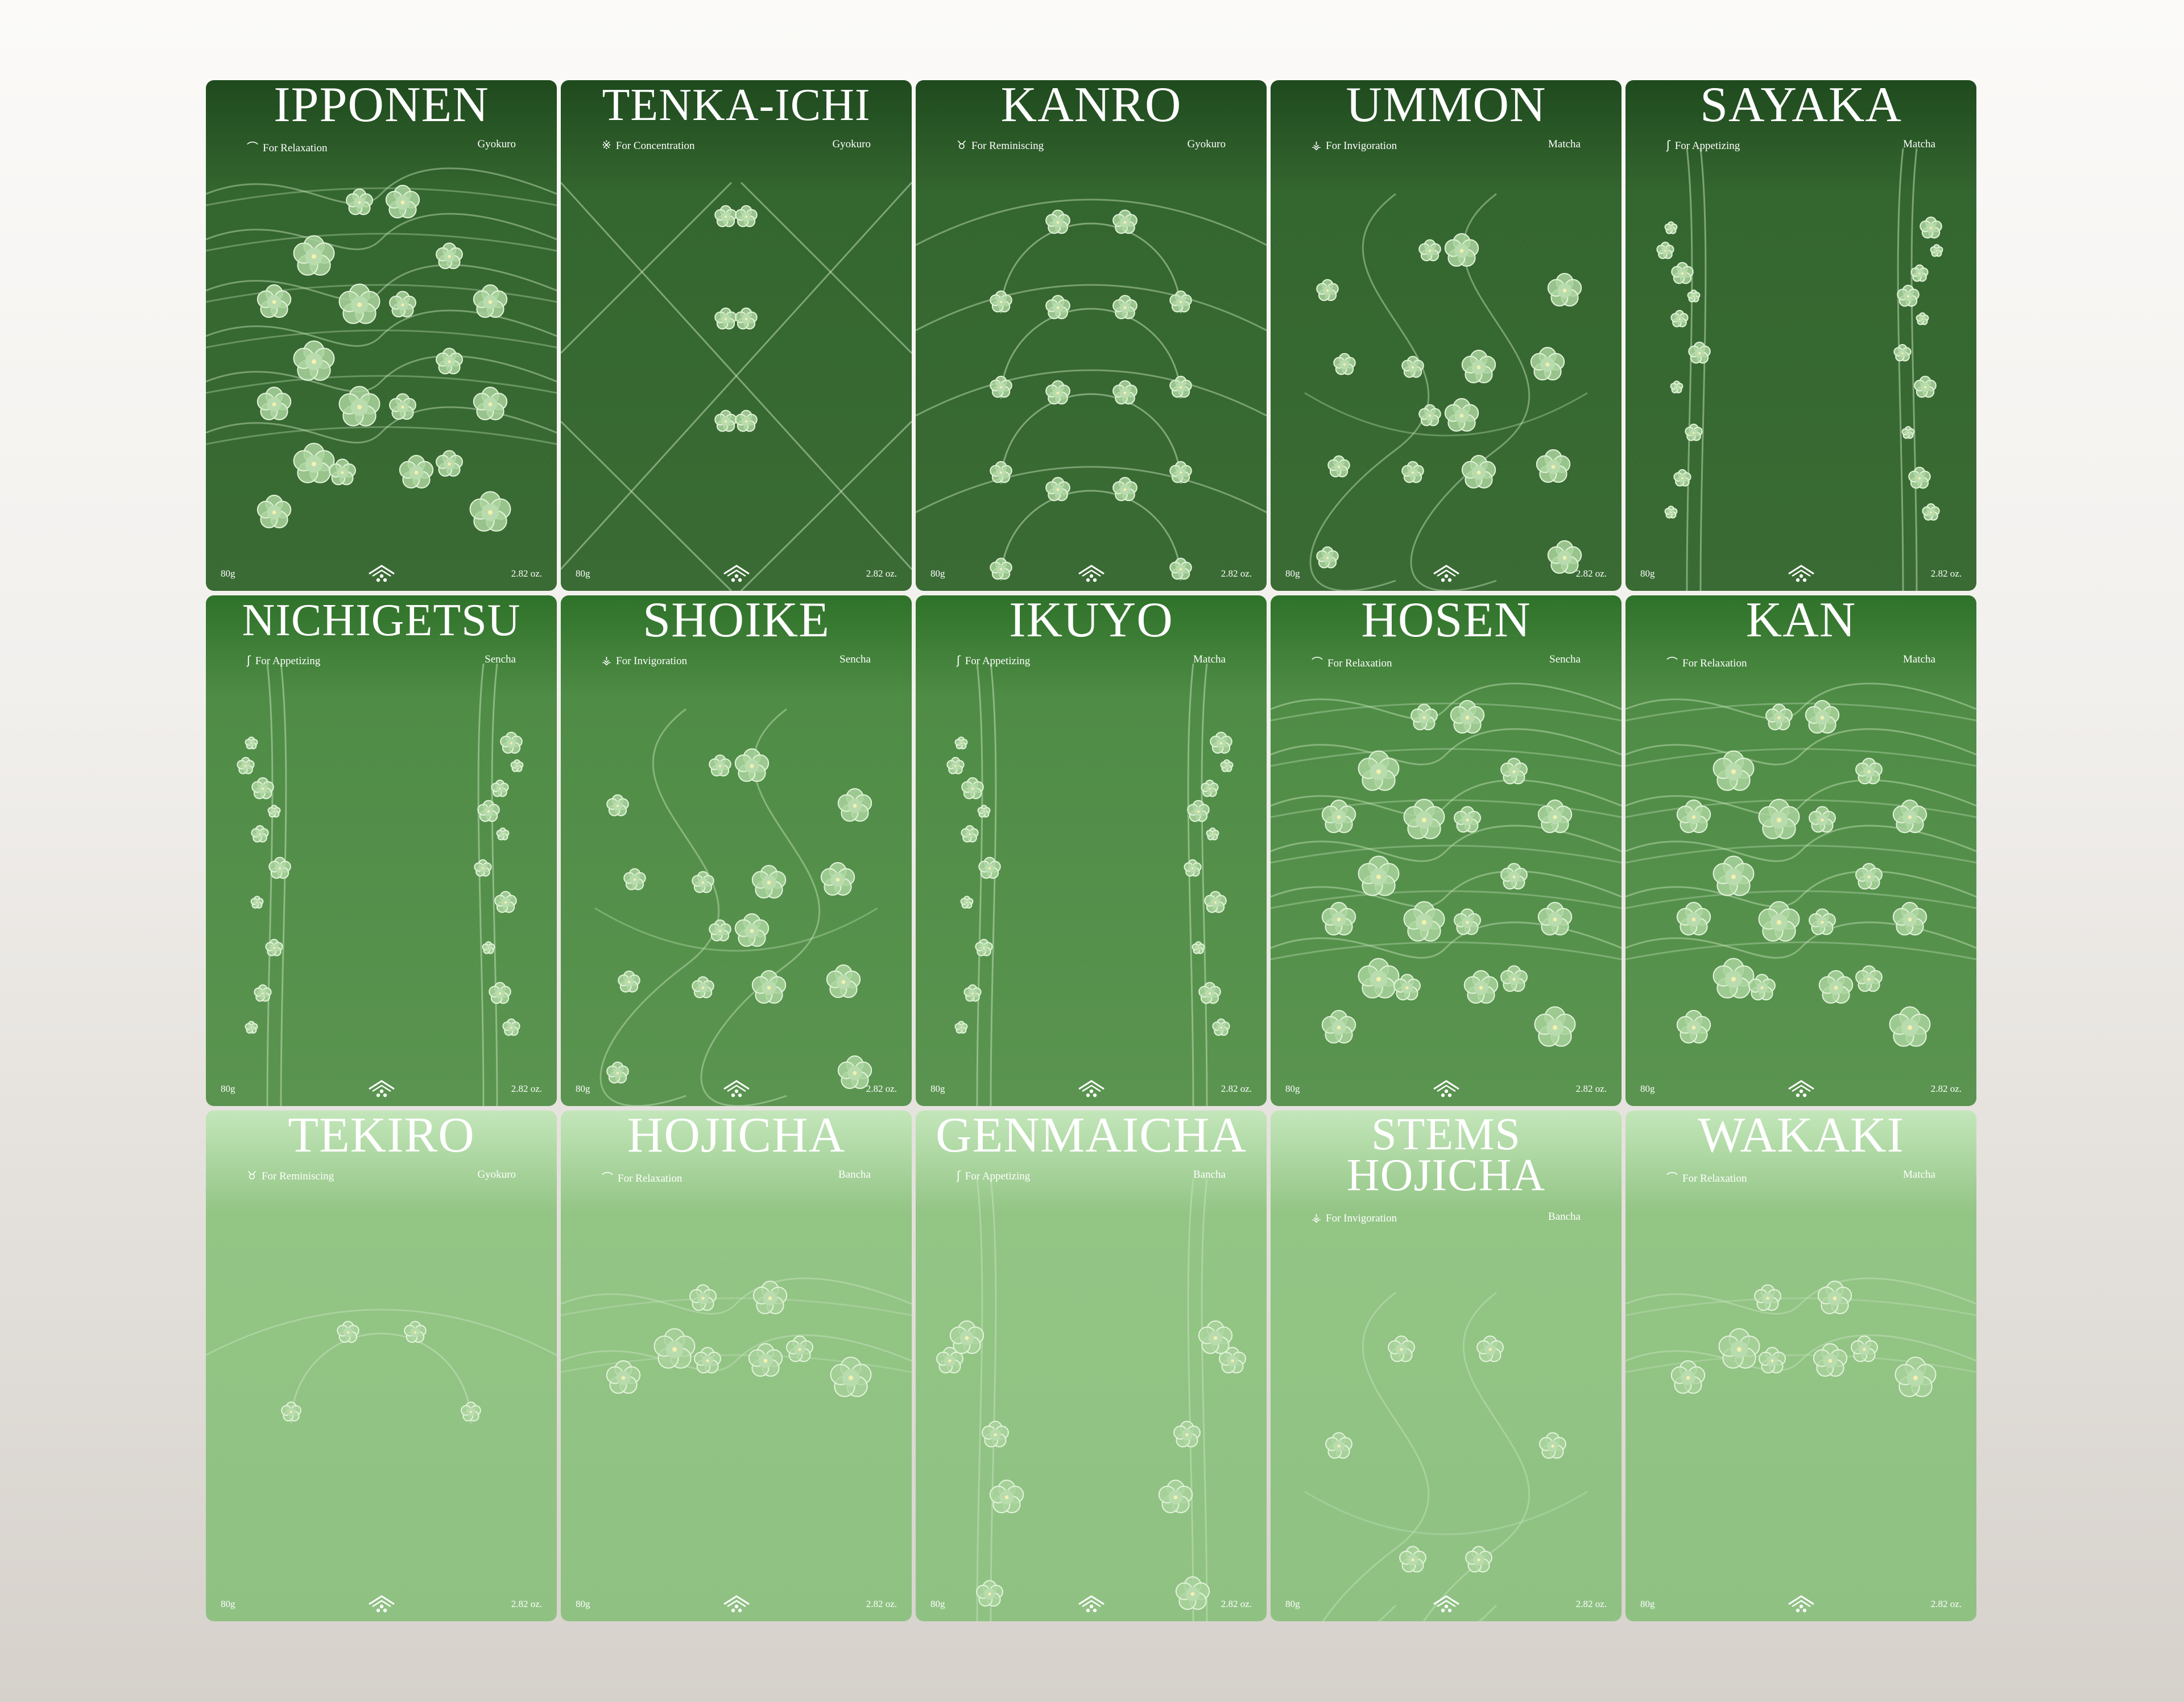 This screenshot has height=1702, width=2184. I want to click on tea-card-kan: KAN ⌒ For Relaxation Matcha 80g 2.82 oz., so click(1800, 850).